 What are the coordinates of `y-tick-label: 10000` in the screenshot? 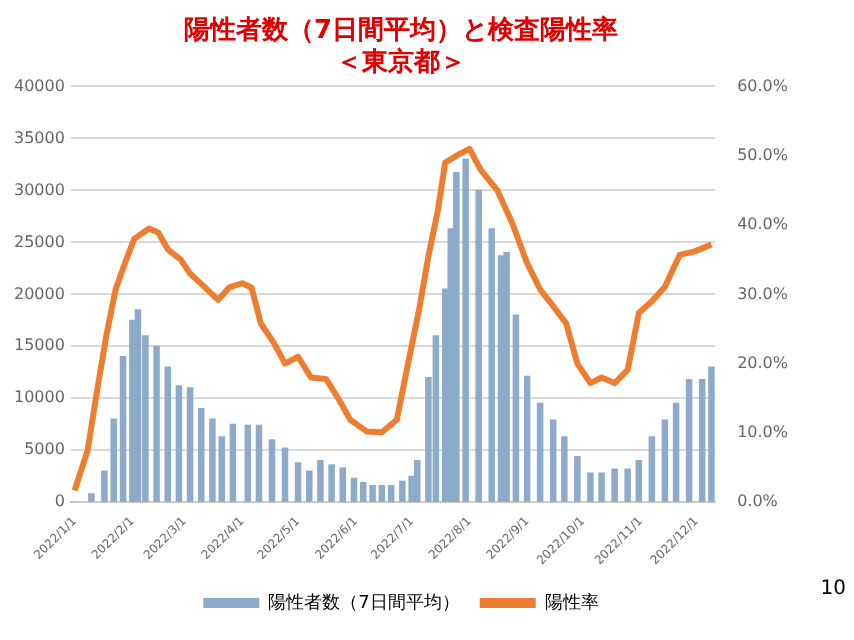 It's located at (39, 397).